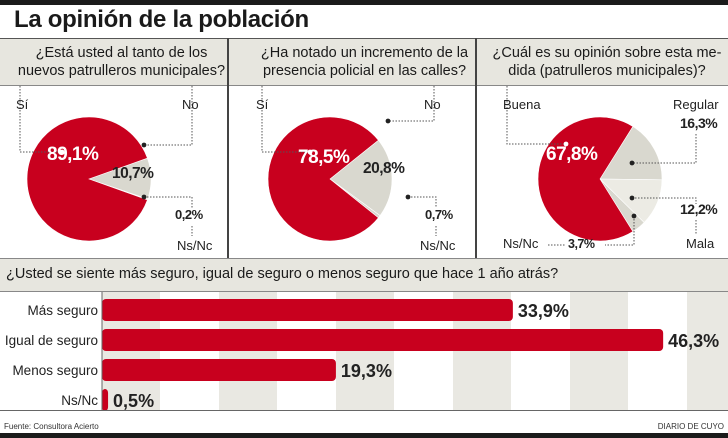  Describe the element at coordinates (262, 104) in the screenshot. I see `pie2-label-si: Sí` at that location.